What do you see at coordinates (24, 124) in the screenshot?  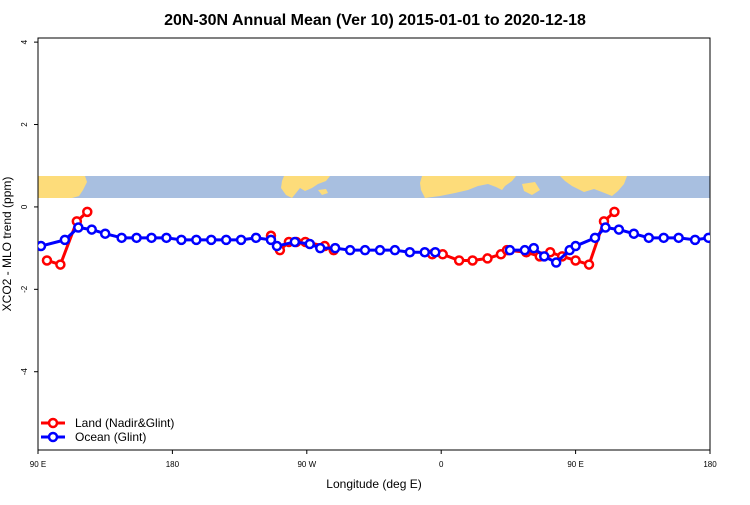 I see `y-tick-label: 2` at bounding box center [24, 124].